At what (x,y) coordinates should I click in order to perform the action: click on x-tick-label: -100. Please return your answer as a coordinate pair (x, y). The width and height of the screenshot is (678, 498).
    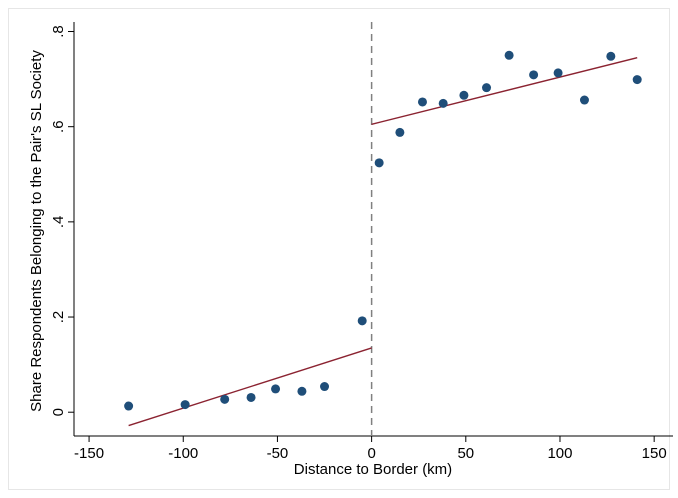
    Looking at the image, I should click on (183, 453).